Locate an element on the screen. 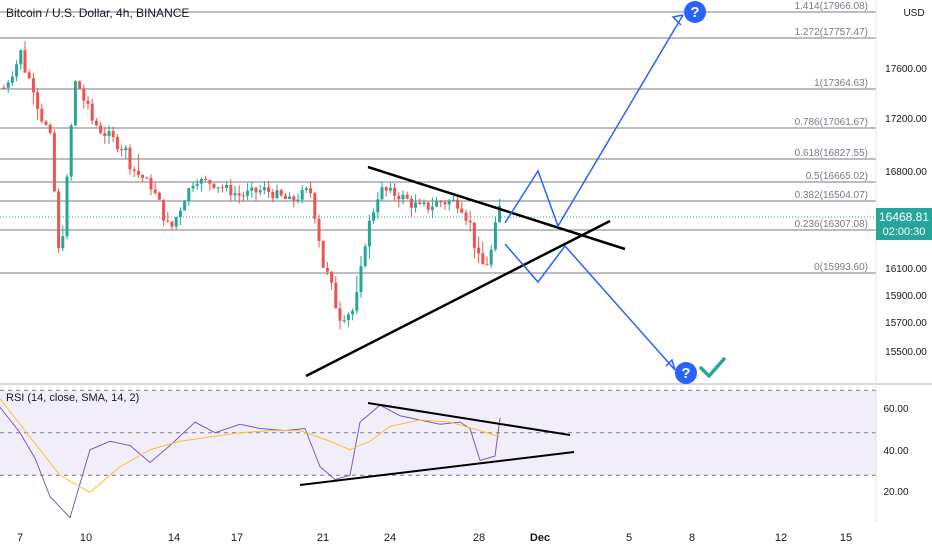  time-tick-label: 12 is located at coordinates (781, 538).